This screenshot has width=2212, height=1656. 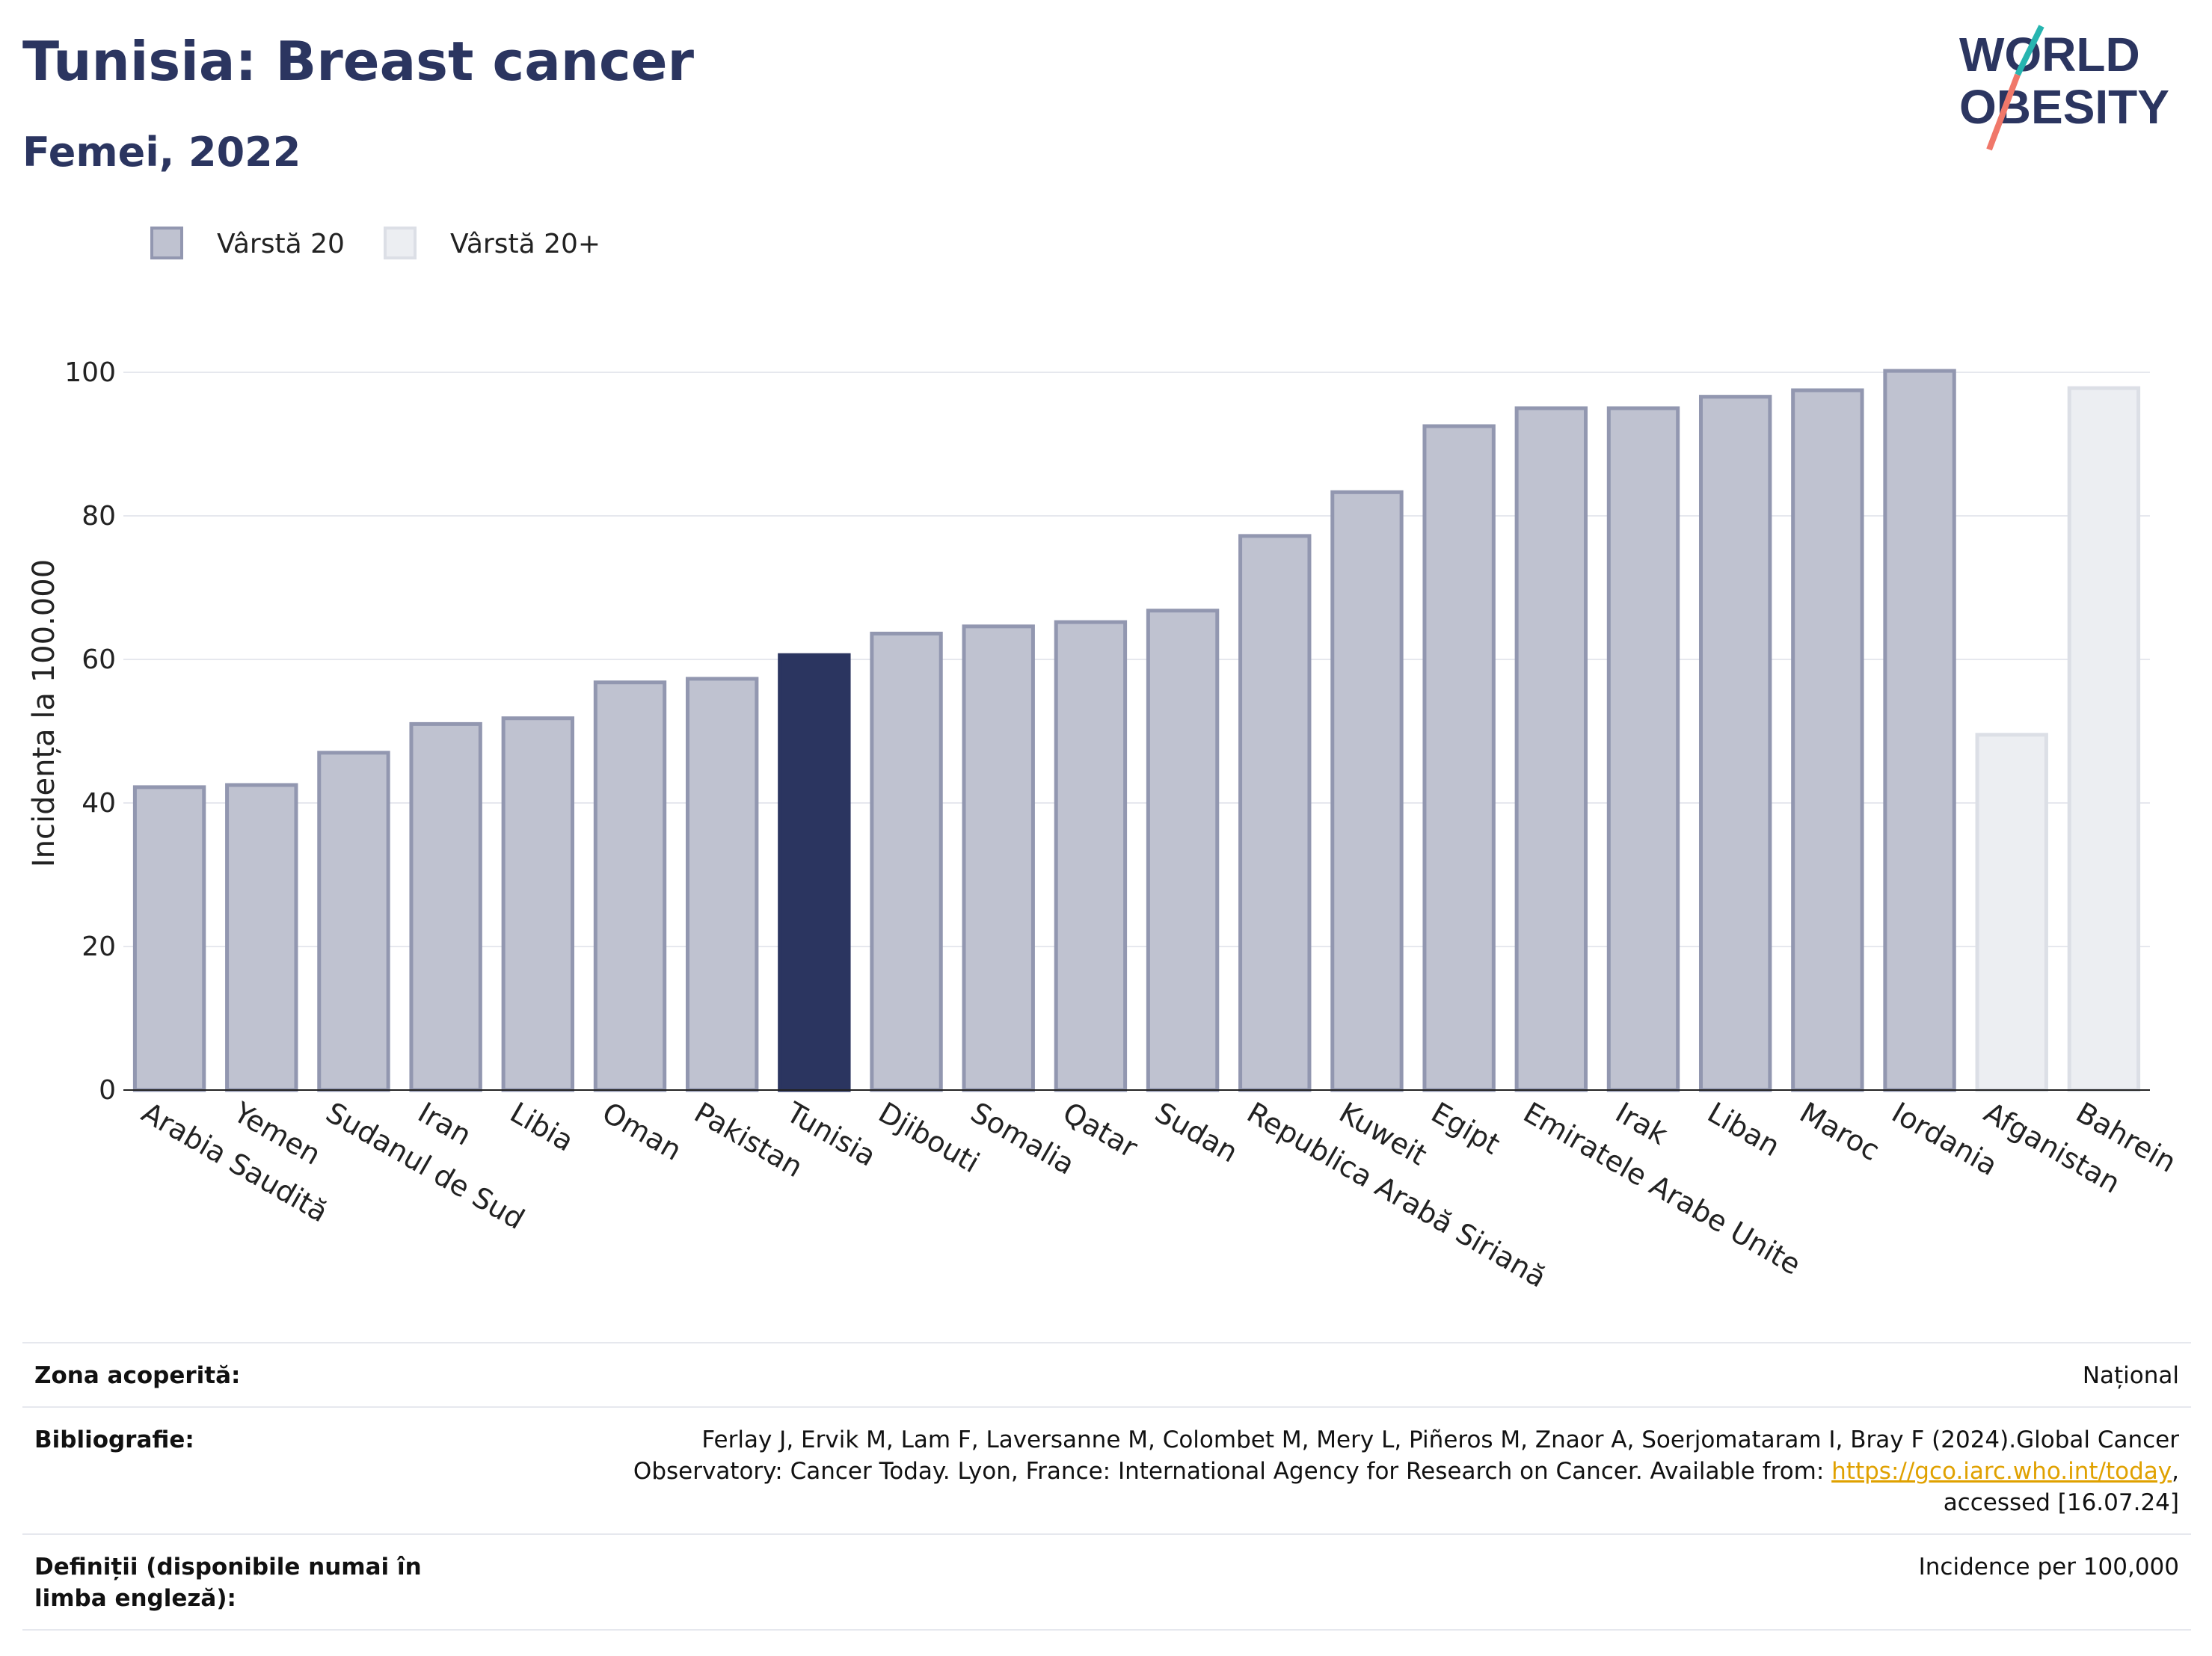 What do you see at coordinates (99, 947) in the screenshot?
I see `y-tick-label: 20` at bounding box center [99, 947].